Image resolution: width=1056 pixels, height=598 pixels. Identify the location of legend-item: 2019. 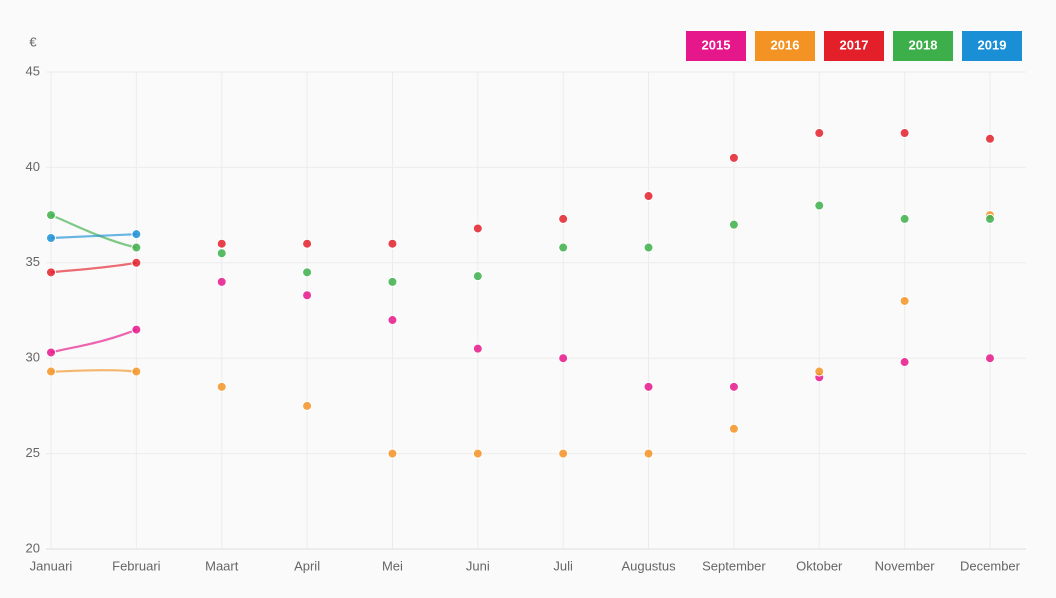
(992, 46).